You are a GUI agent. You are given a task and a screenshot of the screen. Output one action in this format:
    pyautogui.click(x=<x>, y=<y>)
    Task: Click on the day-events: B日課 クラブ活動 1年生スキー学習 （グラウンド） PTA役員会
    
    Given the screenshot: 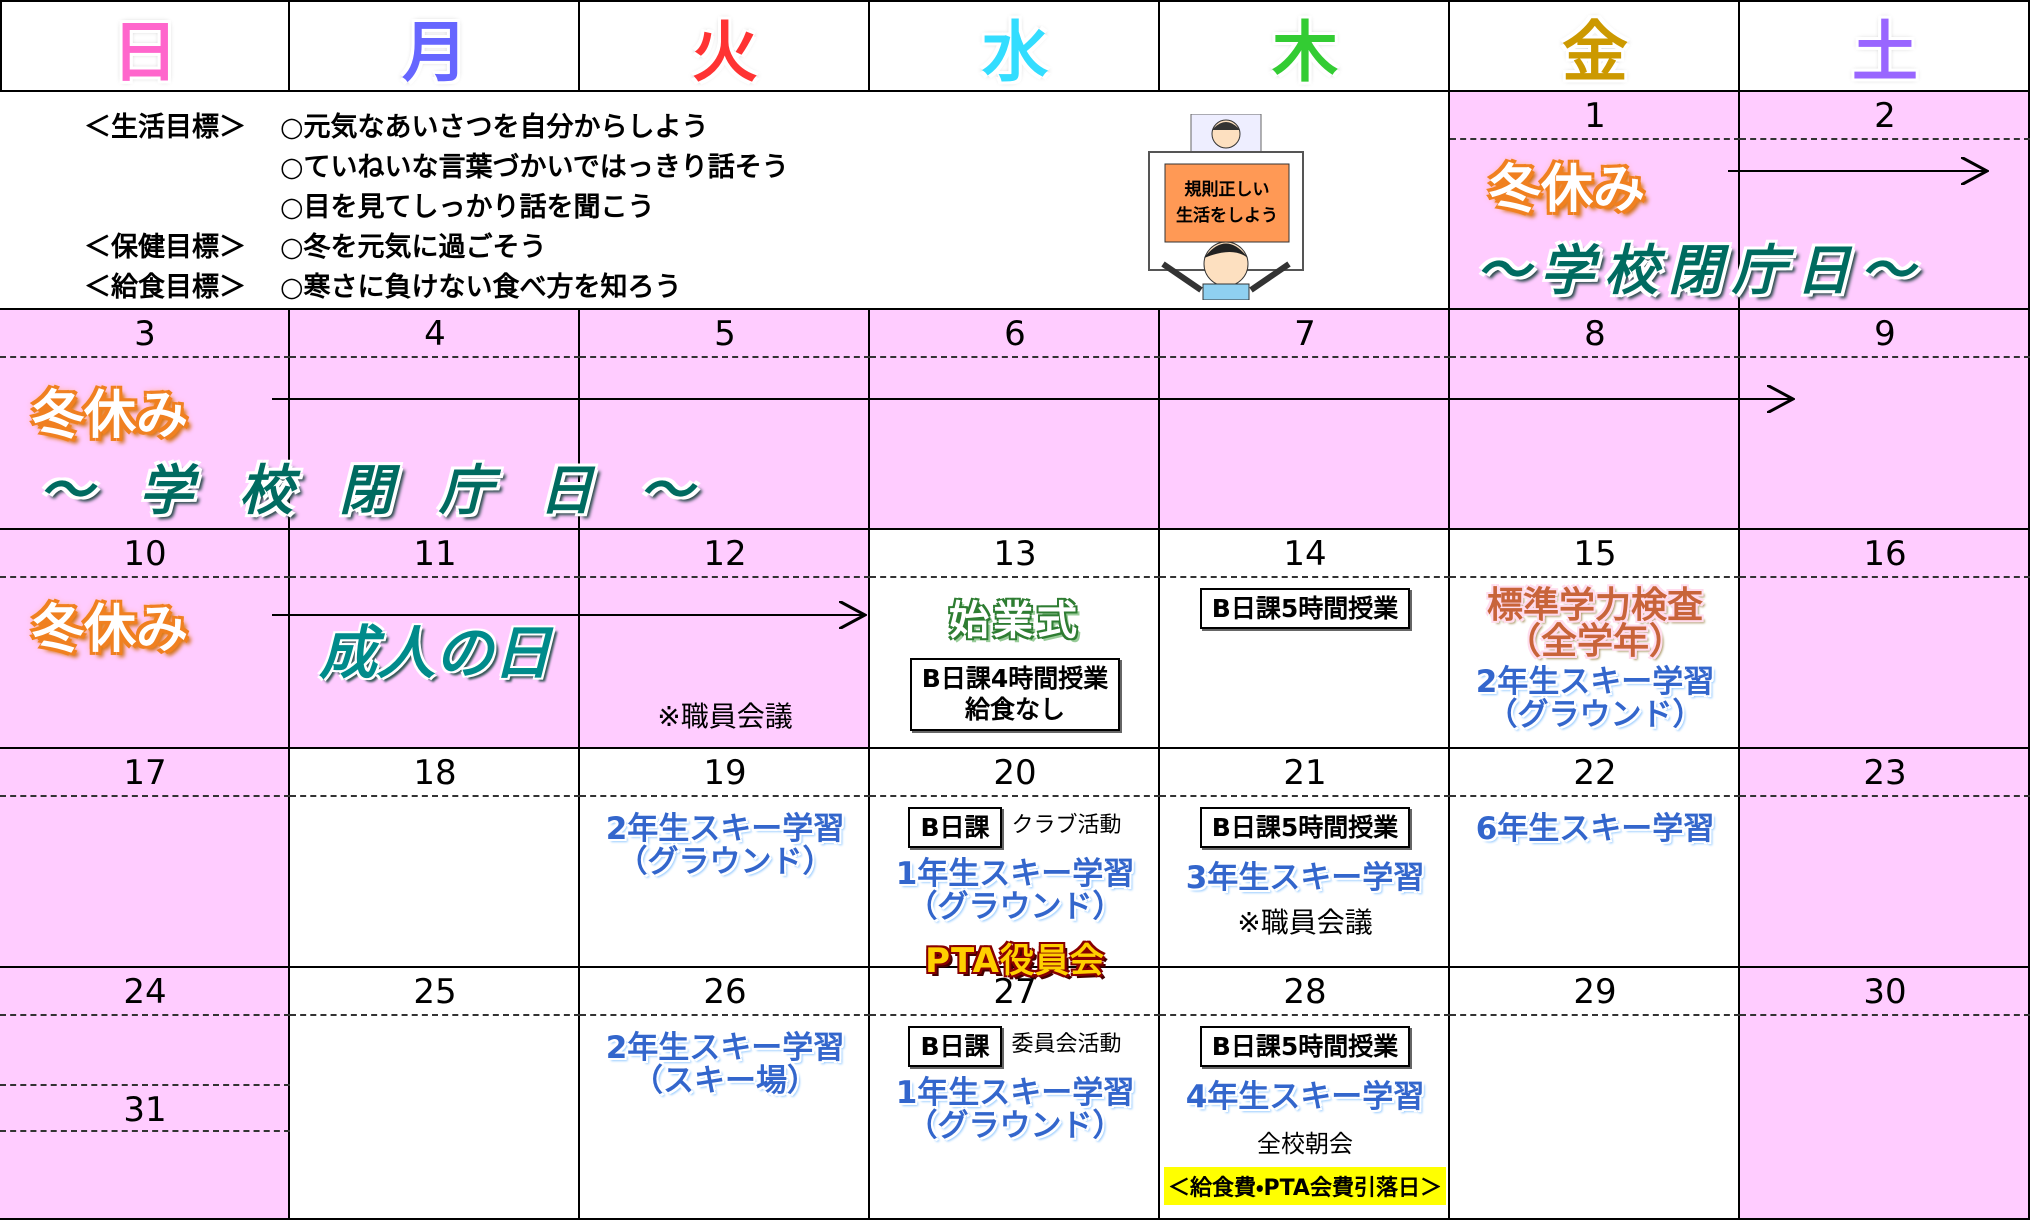 What is the action you would take?
    pyautogui.click(x=1015, y=889)
    